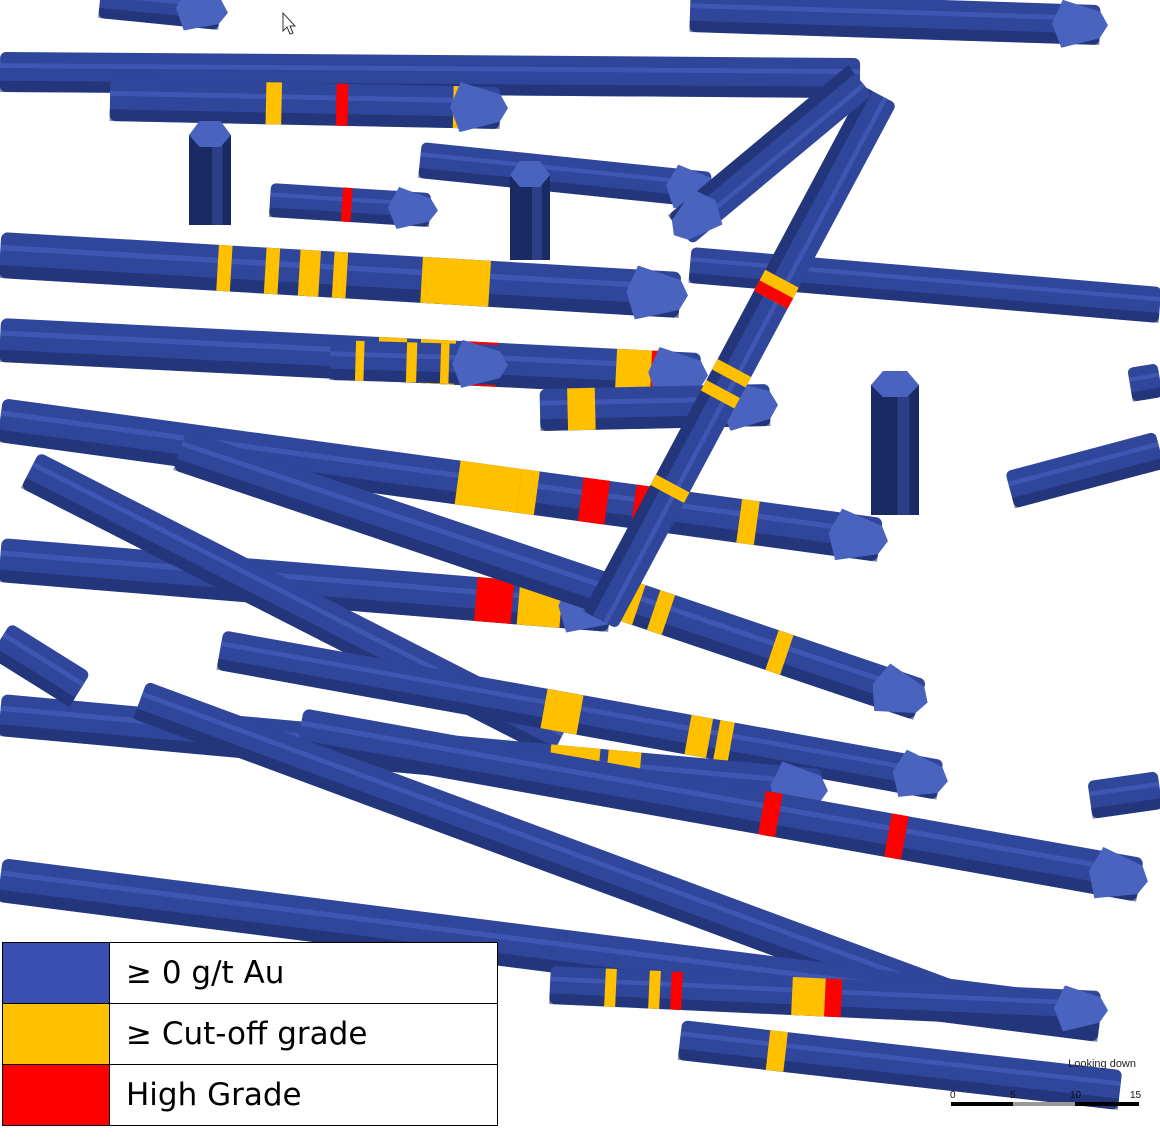  What do you see at coordinates (953, 1095) in the screenshot?
I see `scale-tick-label: 0` at bounding box center [953, 1095].